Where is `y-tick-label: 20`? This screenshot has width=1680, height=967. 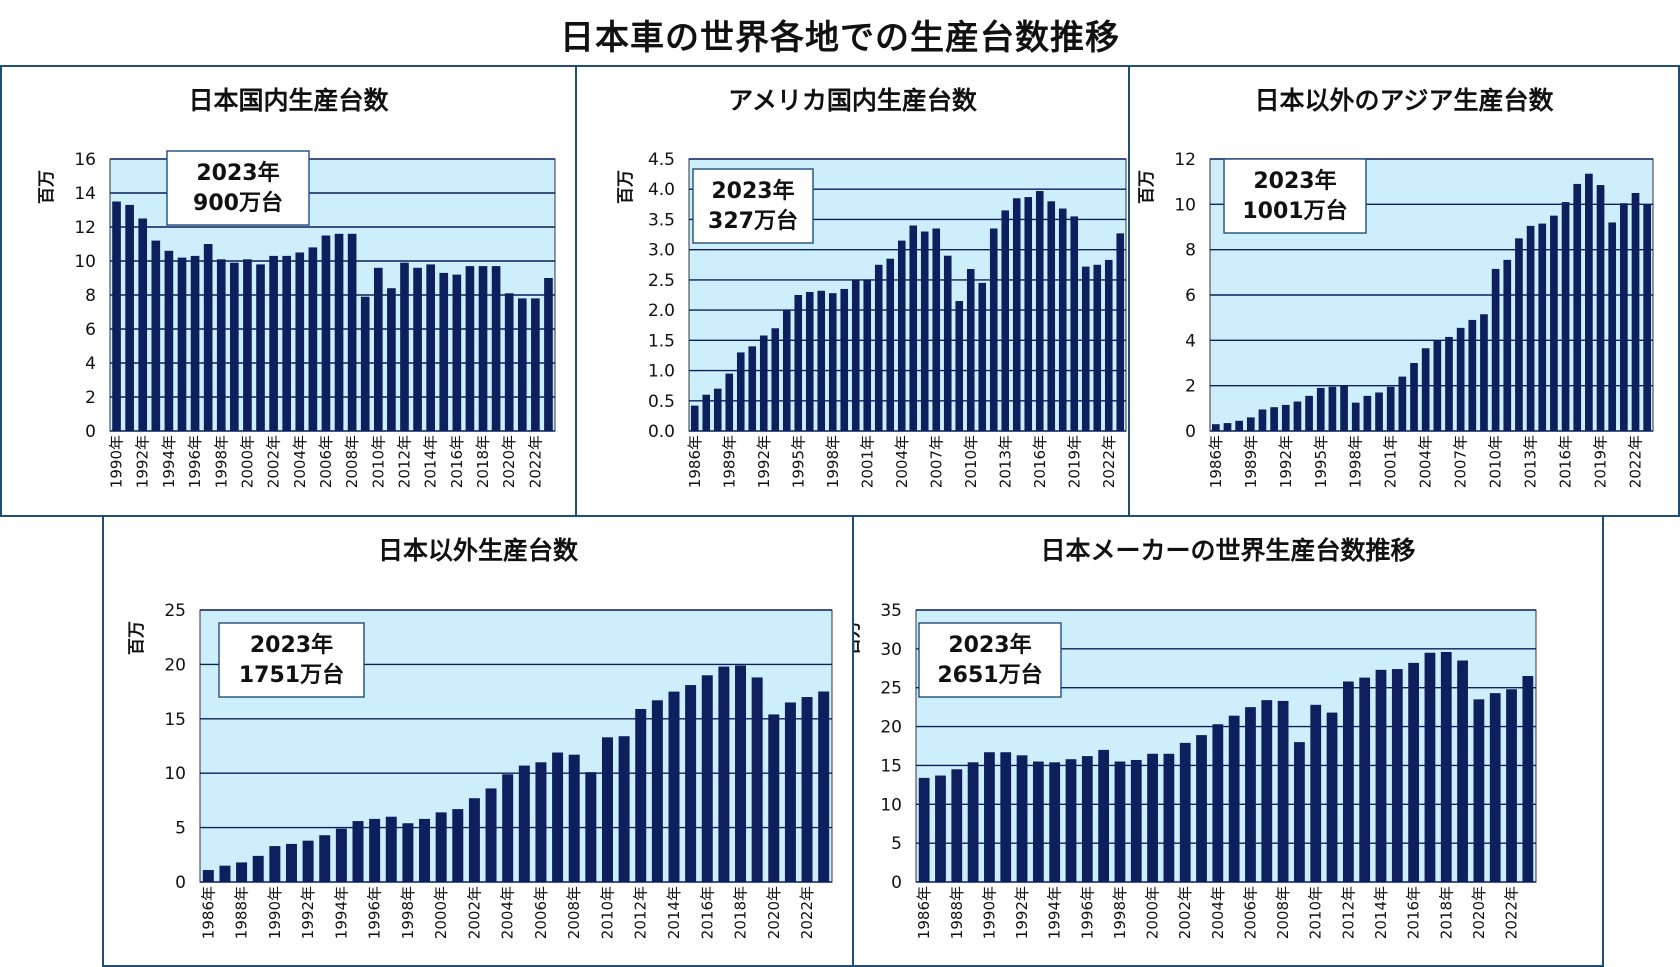
y-tick-label: 20 is located at coordinates (891, 728).